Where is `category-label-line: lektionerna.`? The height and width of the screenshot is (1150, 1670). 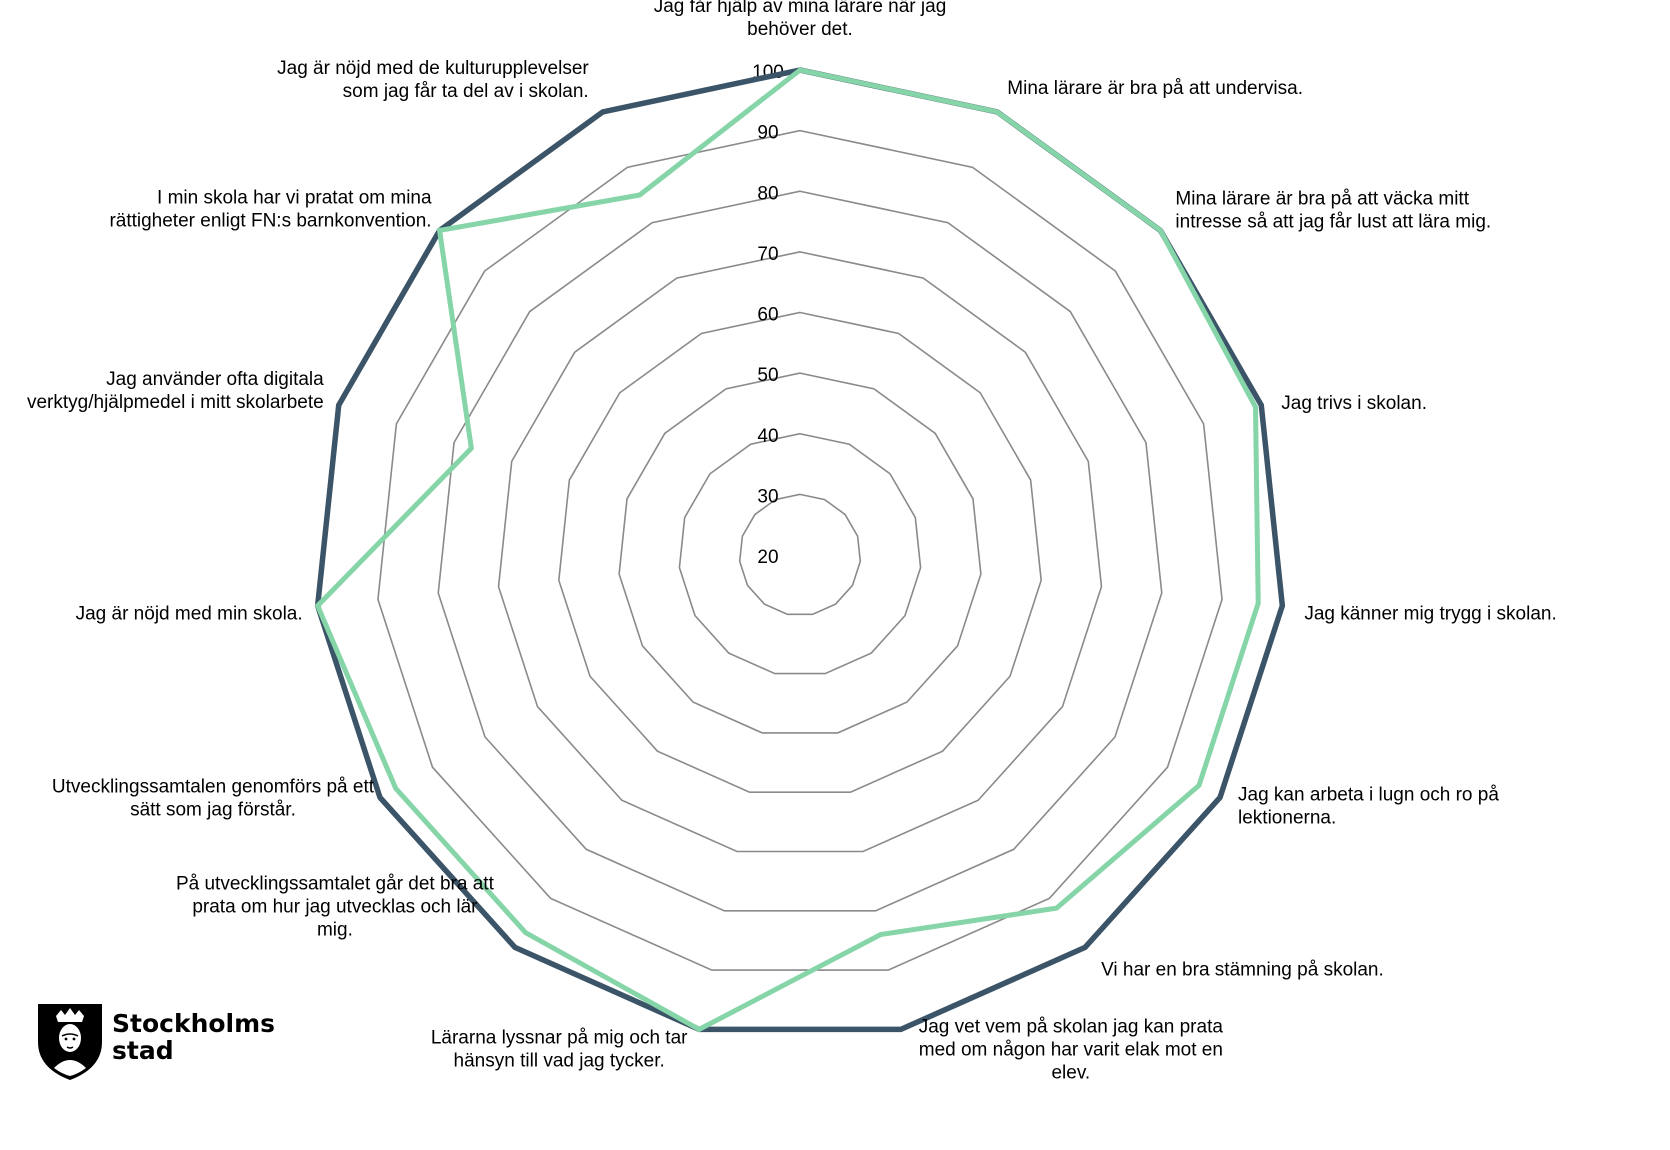 category-label-line: lektionerna. is located at coordinates (1287, 818).